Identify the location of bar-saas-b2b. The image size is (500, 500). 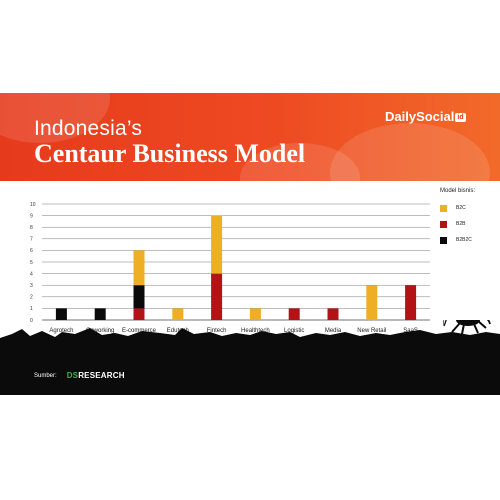
(411, 302).